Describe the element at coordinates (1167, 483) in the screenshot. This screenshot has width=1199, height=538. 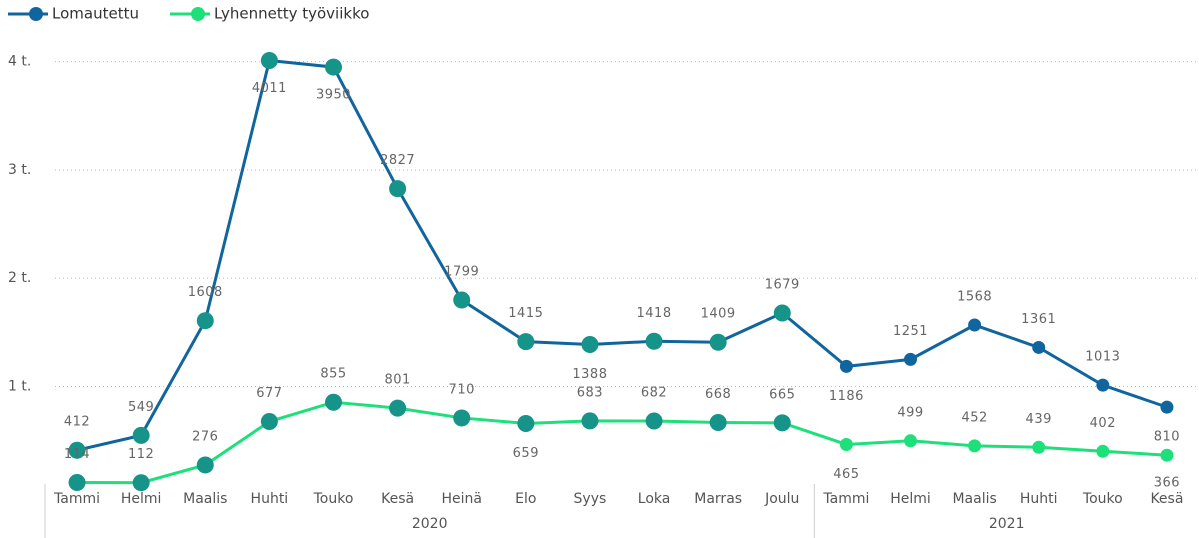
I see `value-label: 366` at that location.